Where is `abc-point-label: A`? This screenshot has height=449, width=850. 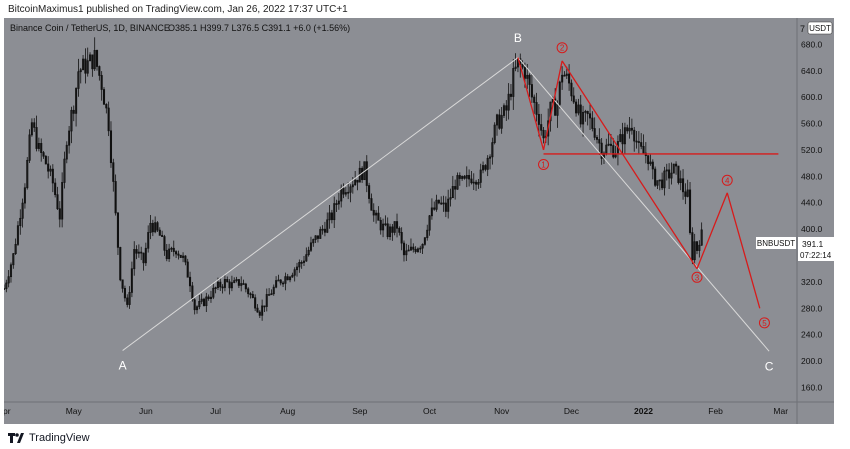
abc-point-label: A is located at coordinates (123, 366).